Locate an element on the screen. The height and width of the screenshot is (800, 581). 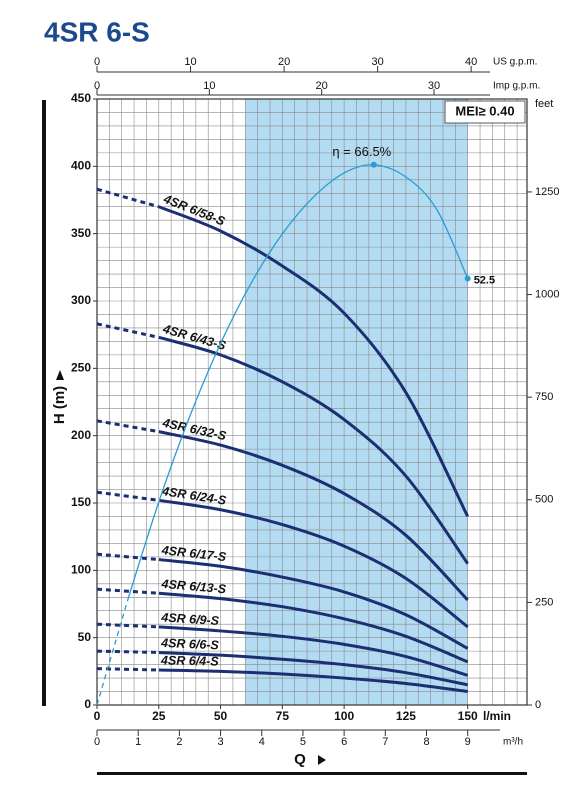
y-tick-label: 300 is located at coordinates (81, 300).